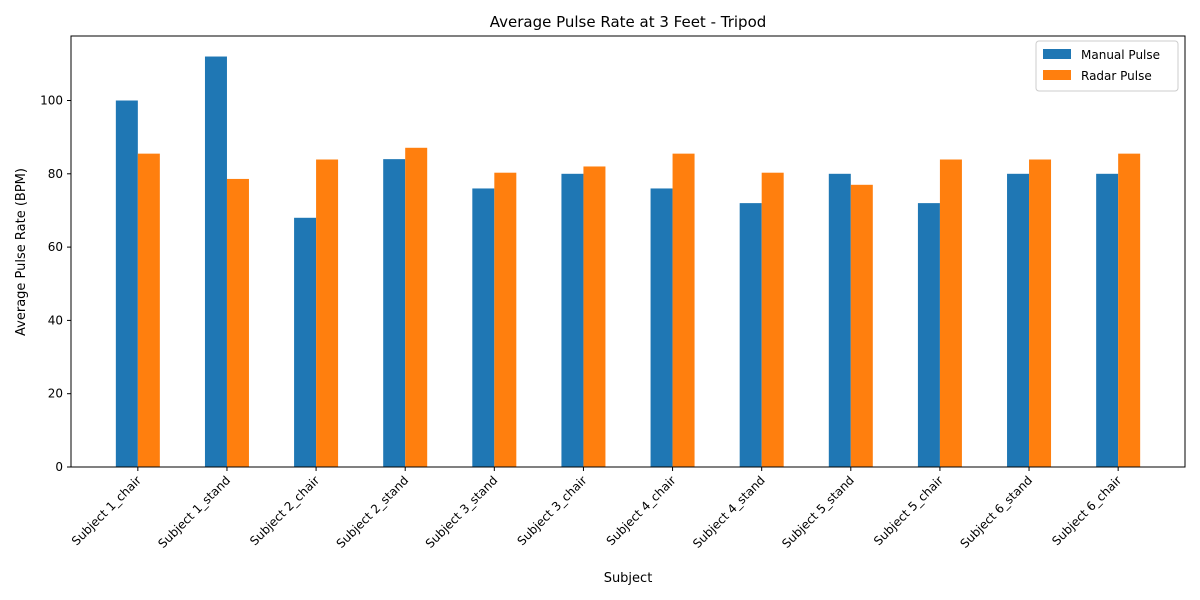 This screenshot has height=600, width=1200. What do you see at coordinates (628, 578) in the screenshot?
I see `x-axis-label: Subject` at bounding box center [628, 578].